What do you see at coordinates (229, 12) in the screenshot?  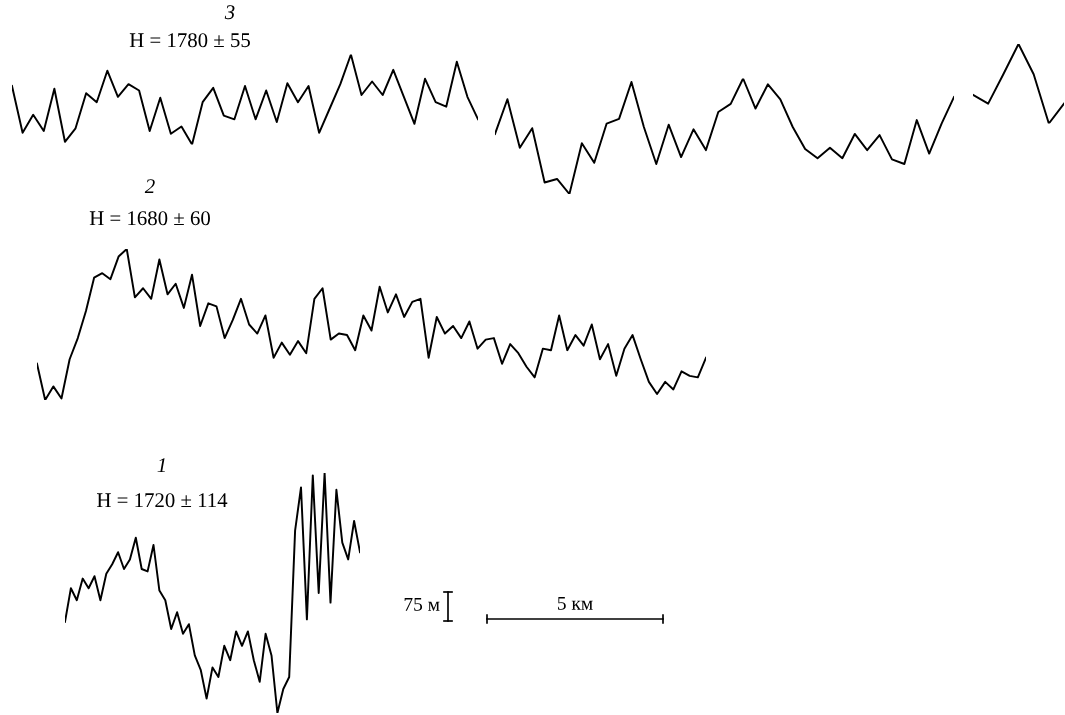 I see `chart-title: 3` at bounding box center [229, 12].